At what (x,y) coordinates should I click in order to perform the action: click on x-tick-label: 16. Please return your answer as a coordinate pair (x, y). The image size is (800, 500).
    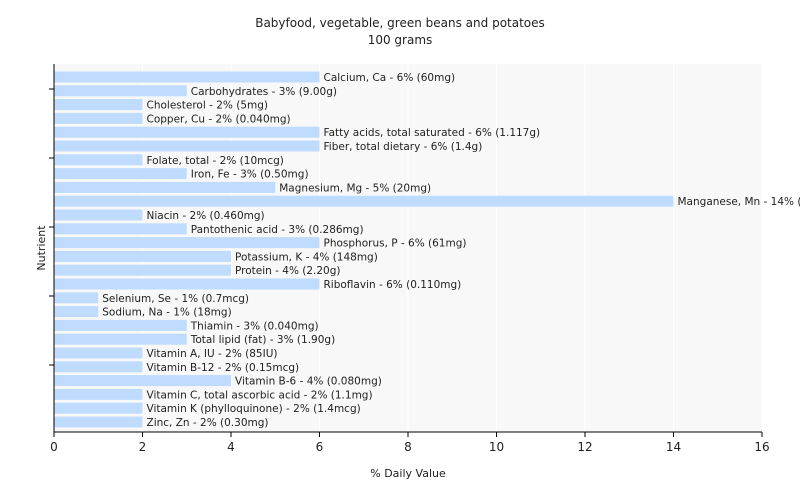
    Looking at the image, I should click on (761, 447).